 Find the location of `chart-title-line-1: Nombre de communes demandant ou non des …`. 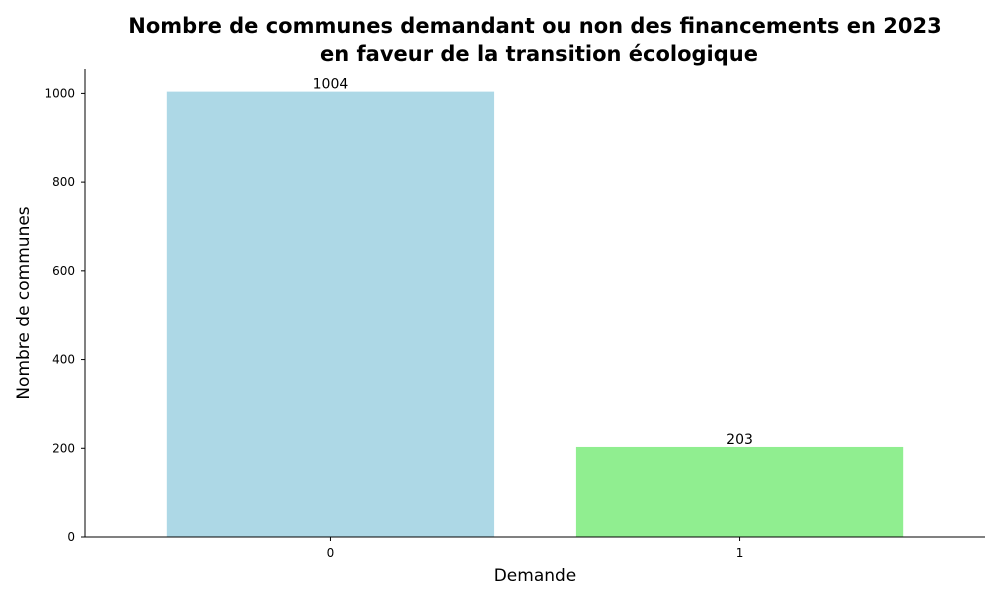

chart-title-line-1: Nombre de communes demandant ou non des … is located at coordinates (534, 26).